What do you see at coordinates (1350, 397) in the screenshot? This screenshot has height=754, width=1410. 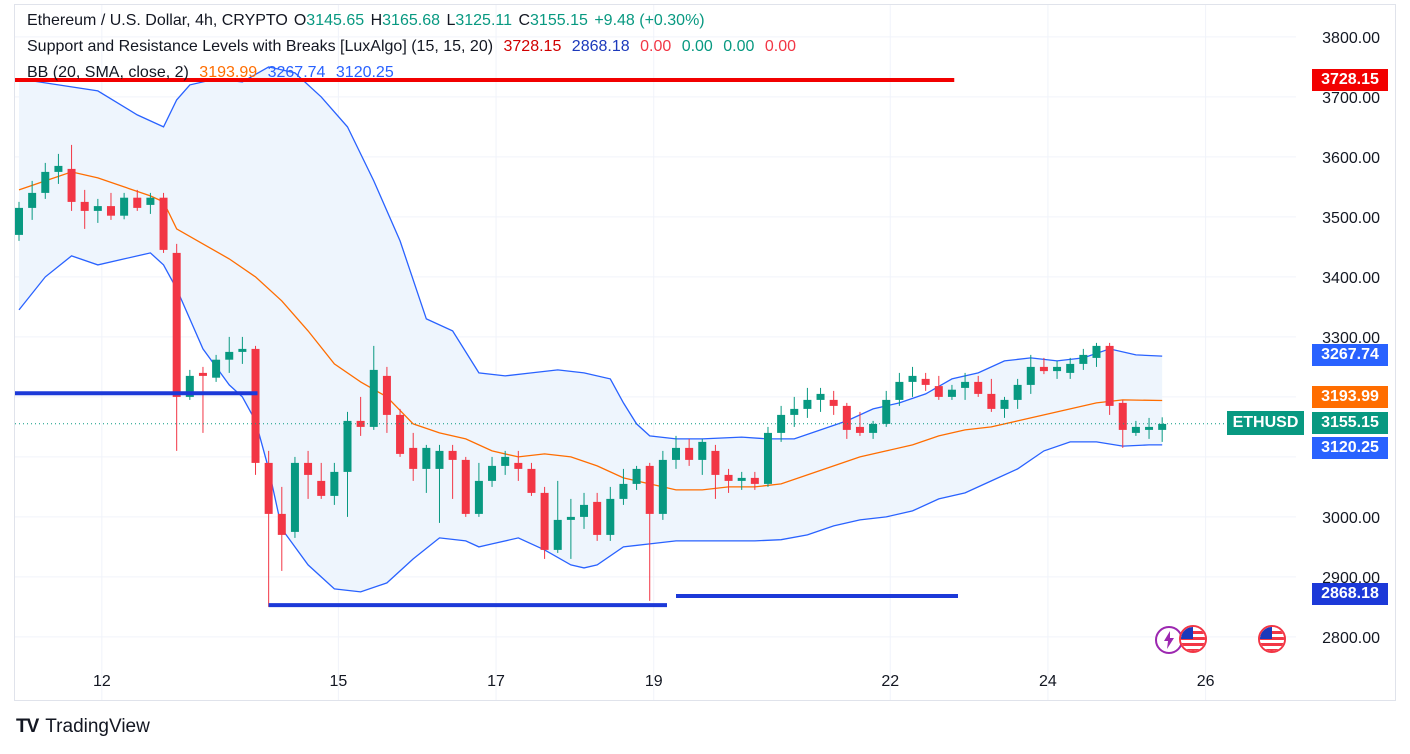 I see `bb-basis-price-label: 3193.99` at bounding box center [1350, 397].